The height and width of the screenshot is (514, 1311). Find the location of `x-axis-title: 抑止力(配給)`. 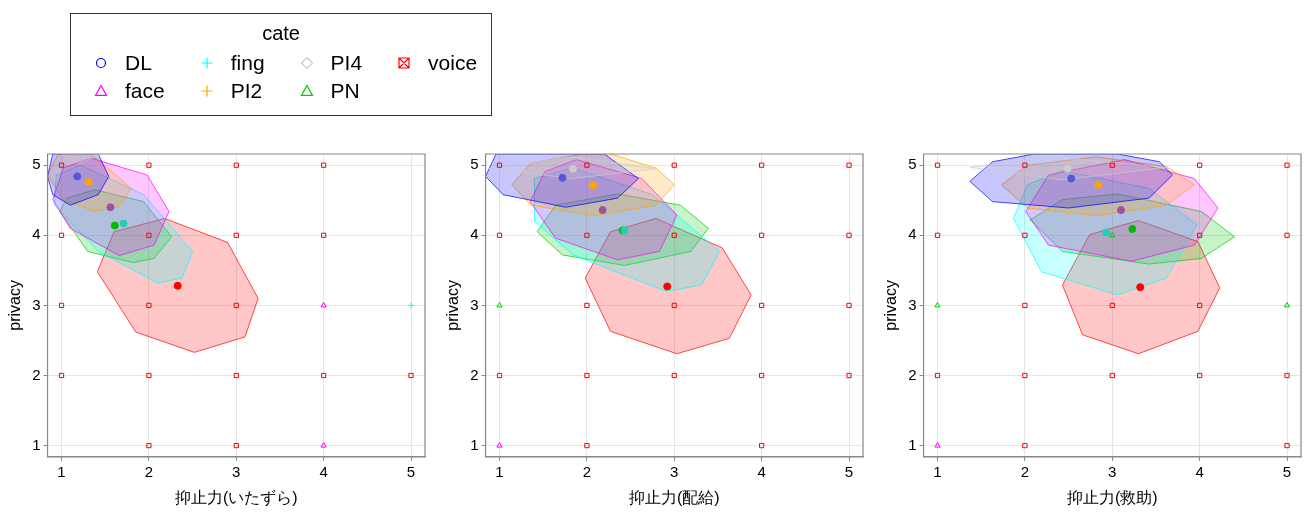

x-axis-title: 抑止力(配給) is located at coordinates (674, 497).